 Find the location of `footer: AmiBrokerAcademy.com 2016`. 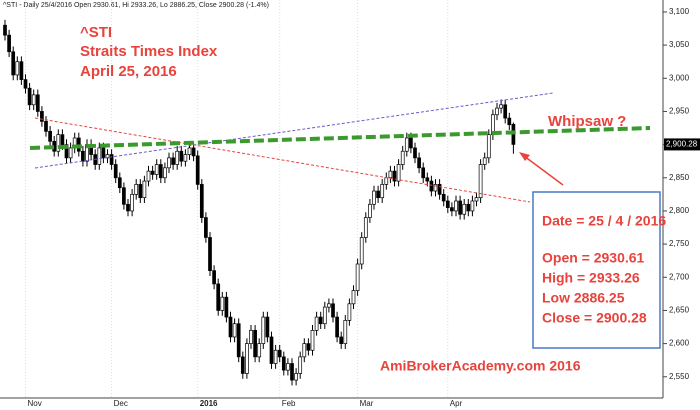

footer: AmiBrokerAcademy.com 2016 is located at coordinates (480, 366).